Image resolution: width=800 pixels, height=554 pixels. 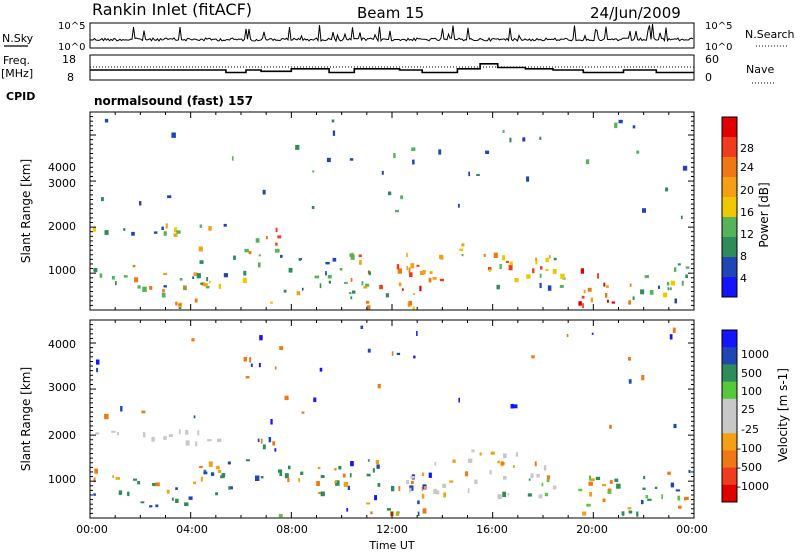 I want to click on nave-label: Nave, so click(x=760, y=69).